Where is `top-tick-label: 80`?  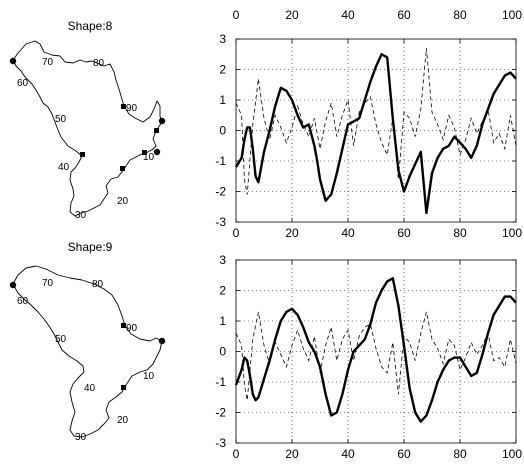 top-tick-label: 80 is located at coordinates (460, 15).